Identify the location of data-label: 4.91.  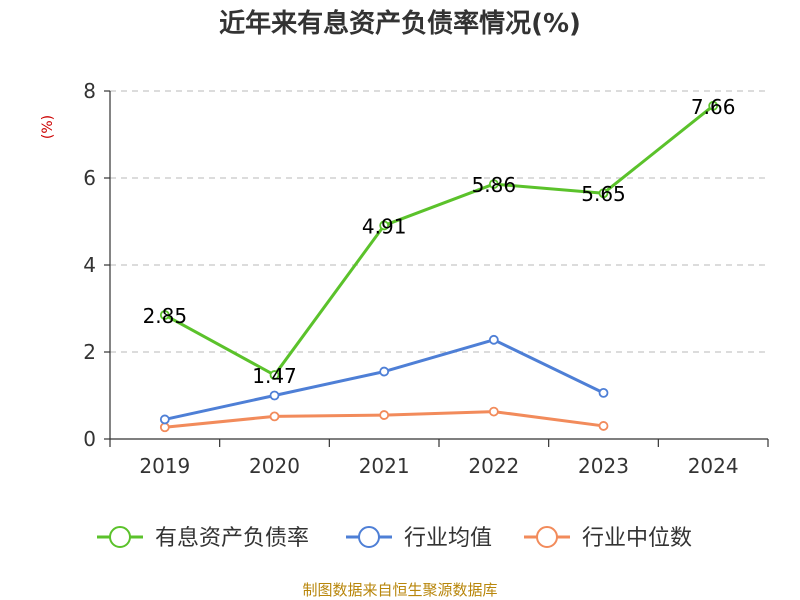
(384, 226).